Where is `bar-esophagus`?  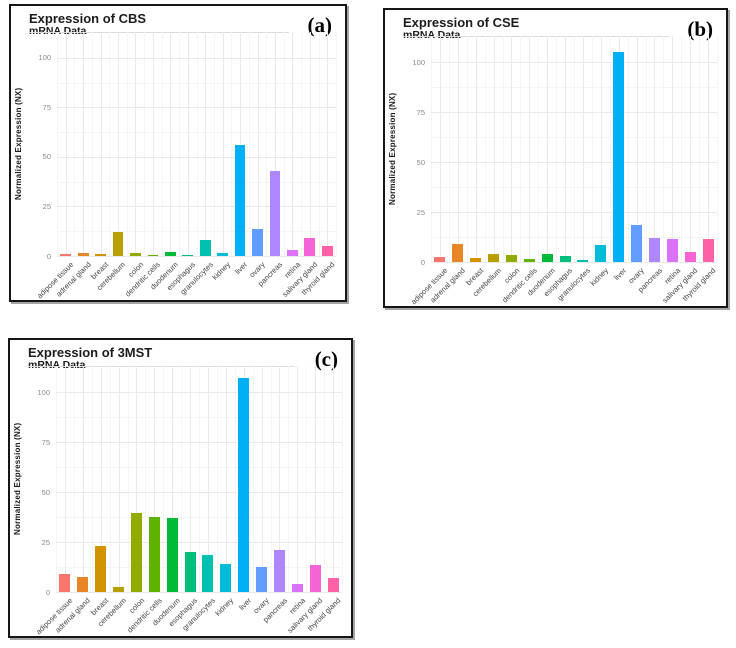
bar-esophagus is located at coordinates (565, 258).